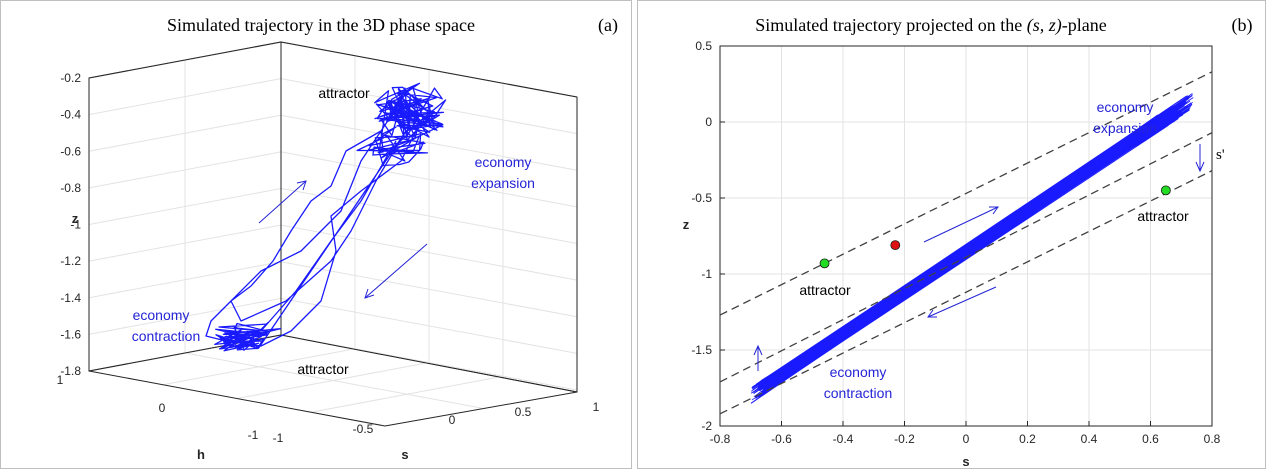 Image resolution: width=1267 pixels, height=471 pixels. What do you see at coordinates (523, 412) in the screenshot?
I see `s-tick-label: 0.5` at bounding box center [523, 412].